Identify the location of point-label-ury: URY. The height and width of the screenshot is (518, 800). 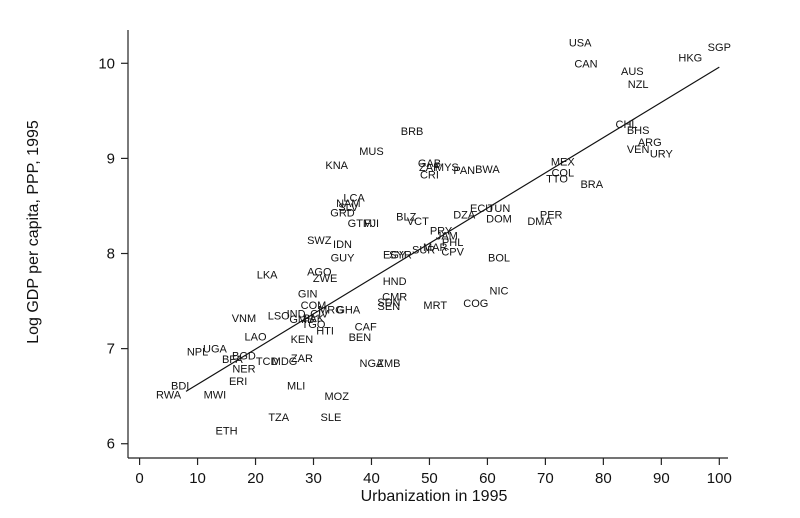
(662, 155).